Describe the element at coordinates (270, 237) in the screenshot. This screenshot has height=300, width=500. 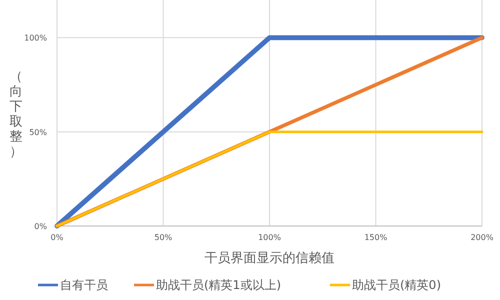
I see `x-tick-label: 100%` at that location.